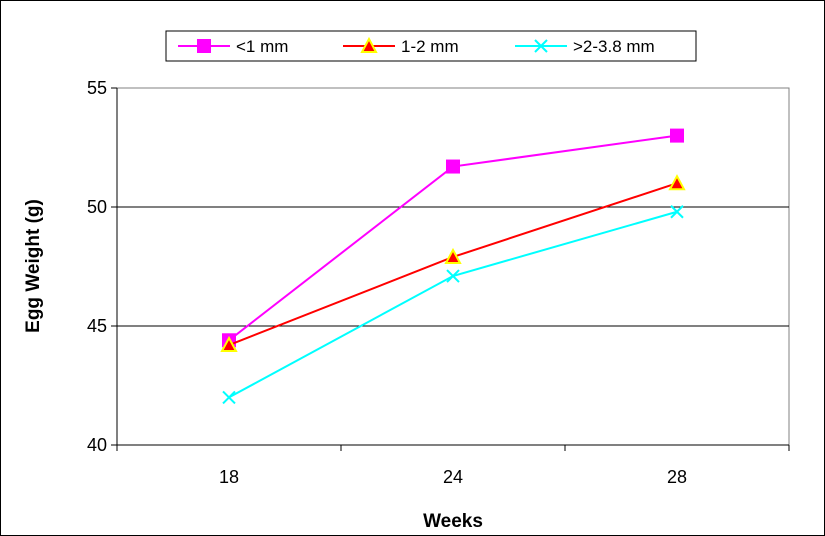 This screenshot has width=825, height=536. I want to click on legend-box, so click(431, 46).